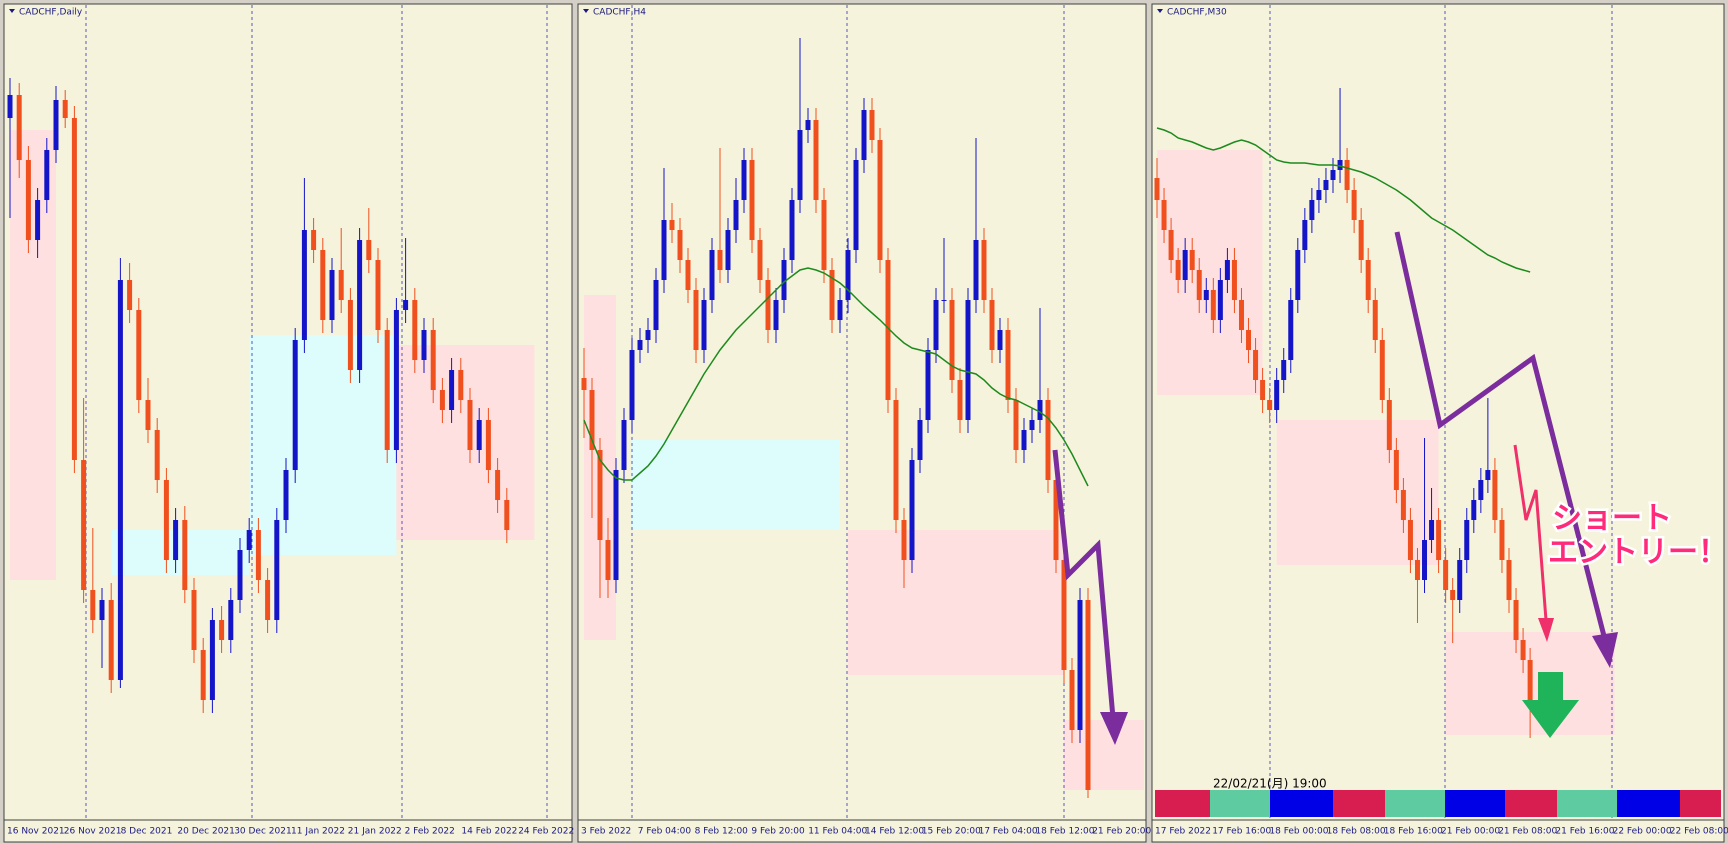 The width and height of the screenshot is (1728, 843). Describe the element at coordinates (1413, 832) in the screenshot. I see `x-tick-label: 18 Feb 16:00` at that location.